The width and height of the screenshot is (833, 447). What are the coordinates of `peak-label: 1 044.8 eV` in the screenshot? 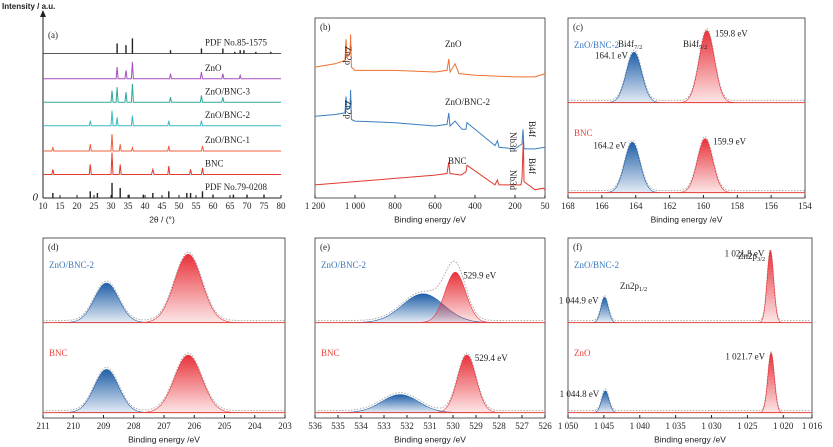 It's located at (580, 394).